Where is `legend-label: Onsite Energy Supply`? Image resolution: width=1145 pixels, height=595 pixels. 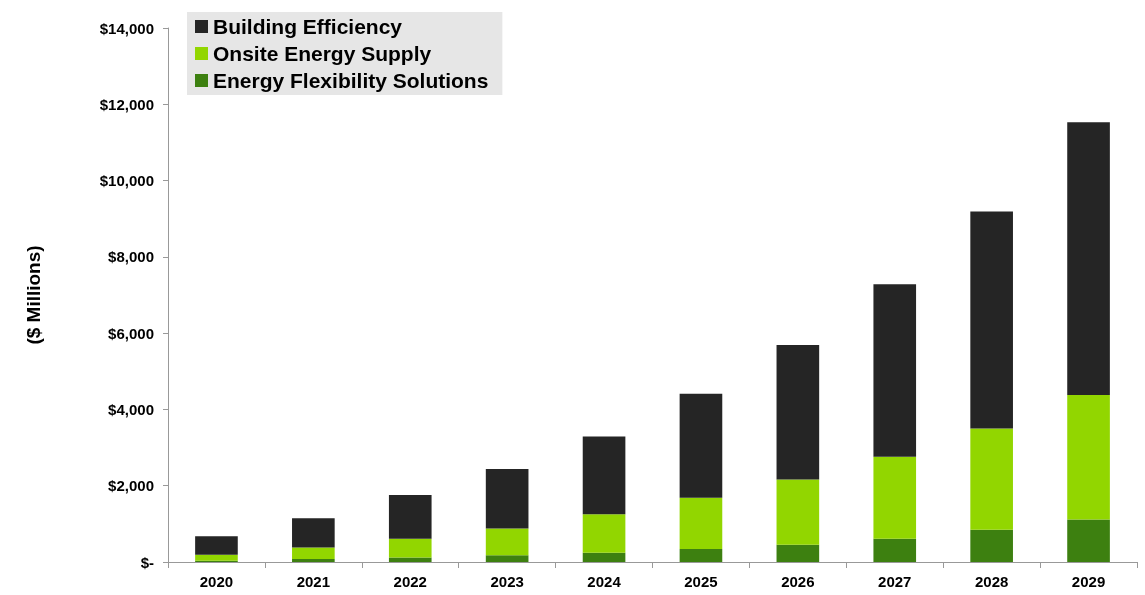
legend-label: Onsite Energy Supply is located at coordinates (322, 53).